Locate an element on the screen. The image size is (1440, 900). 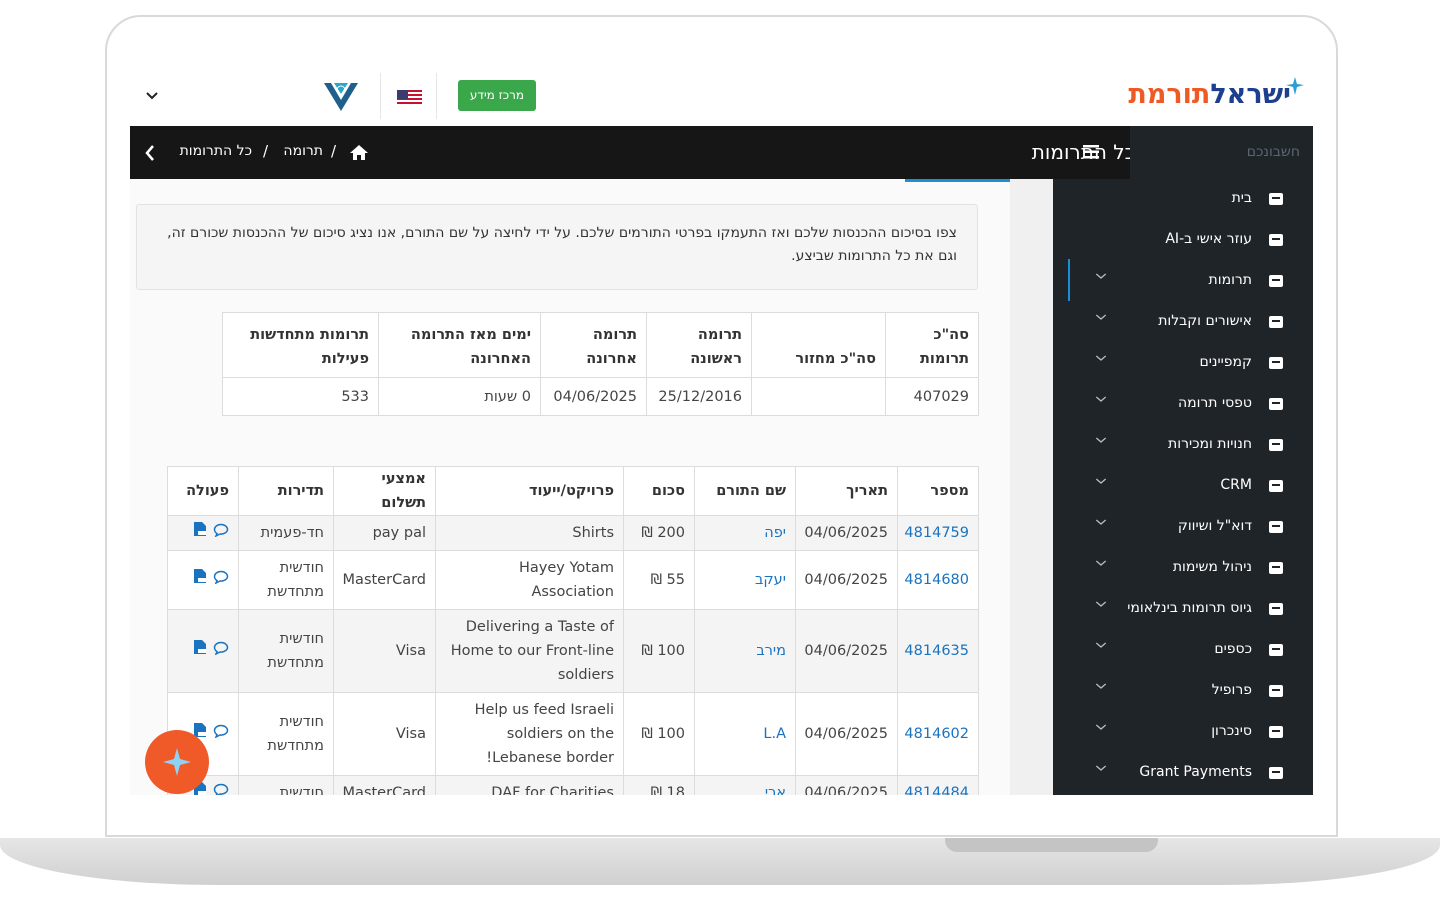
sidebar-label: גיוס תרומות בינלאומי is located at coordinates (1189, 608).